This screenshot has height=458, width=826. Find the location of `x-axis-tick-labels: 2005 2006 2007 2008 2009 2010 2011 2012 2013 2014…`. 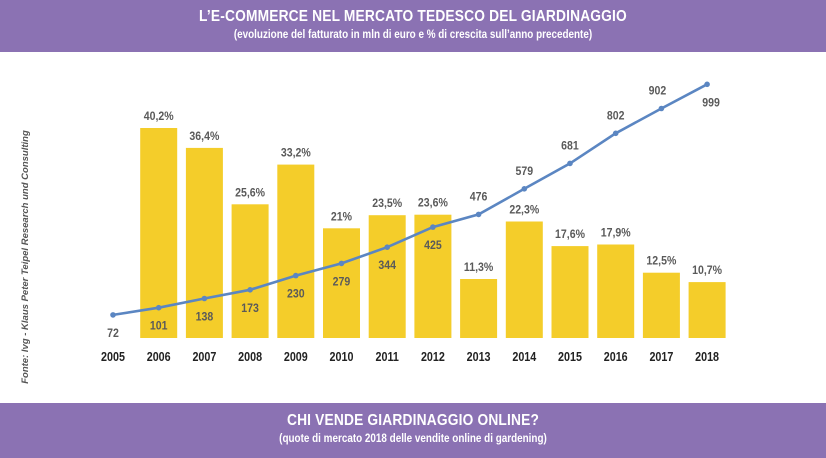

x-axis-tick-labels: 2005 2006 2007 2008 2009 2010 2011 2012 2013 2014… is located at coordinates (410, 357).